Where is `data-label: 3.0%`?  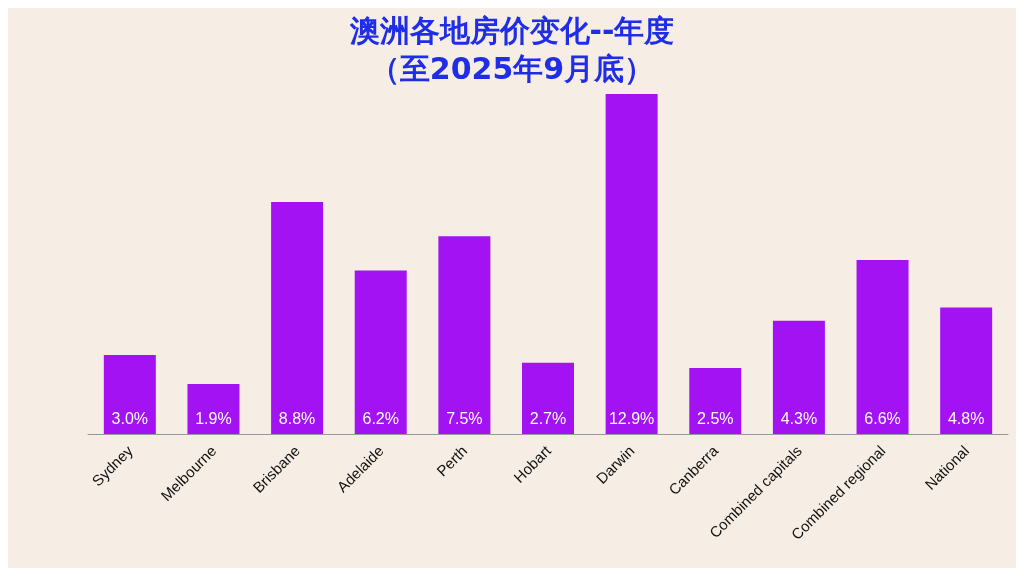
data-label: 3.0% is located at coordinates (130, 418).